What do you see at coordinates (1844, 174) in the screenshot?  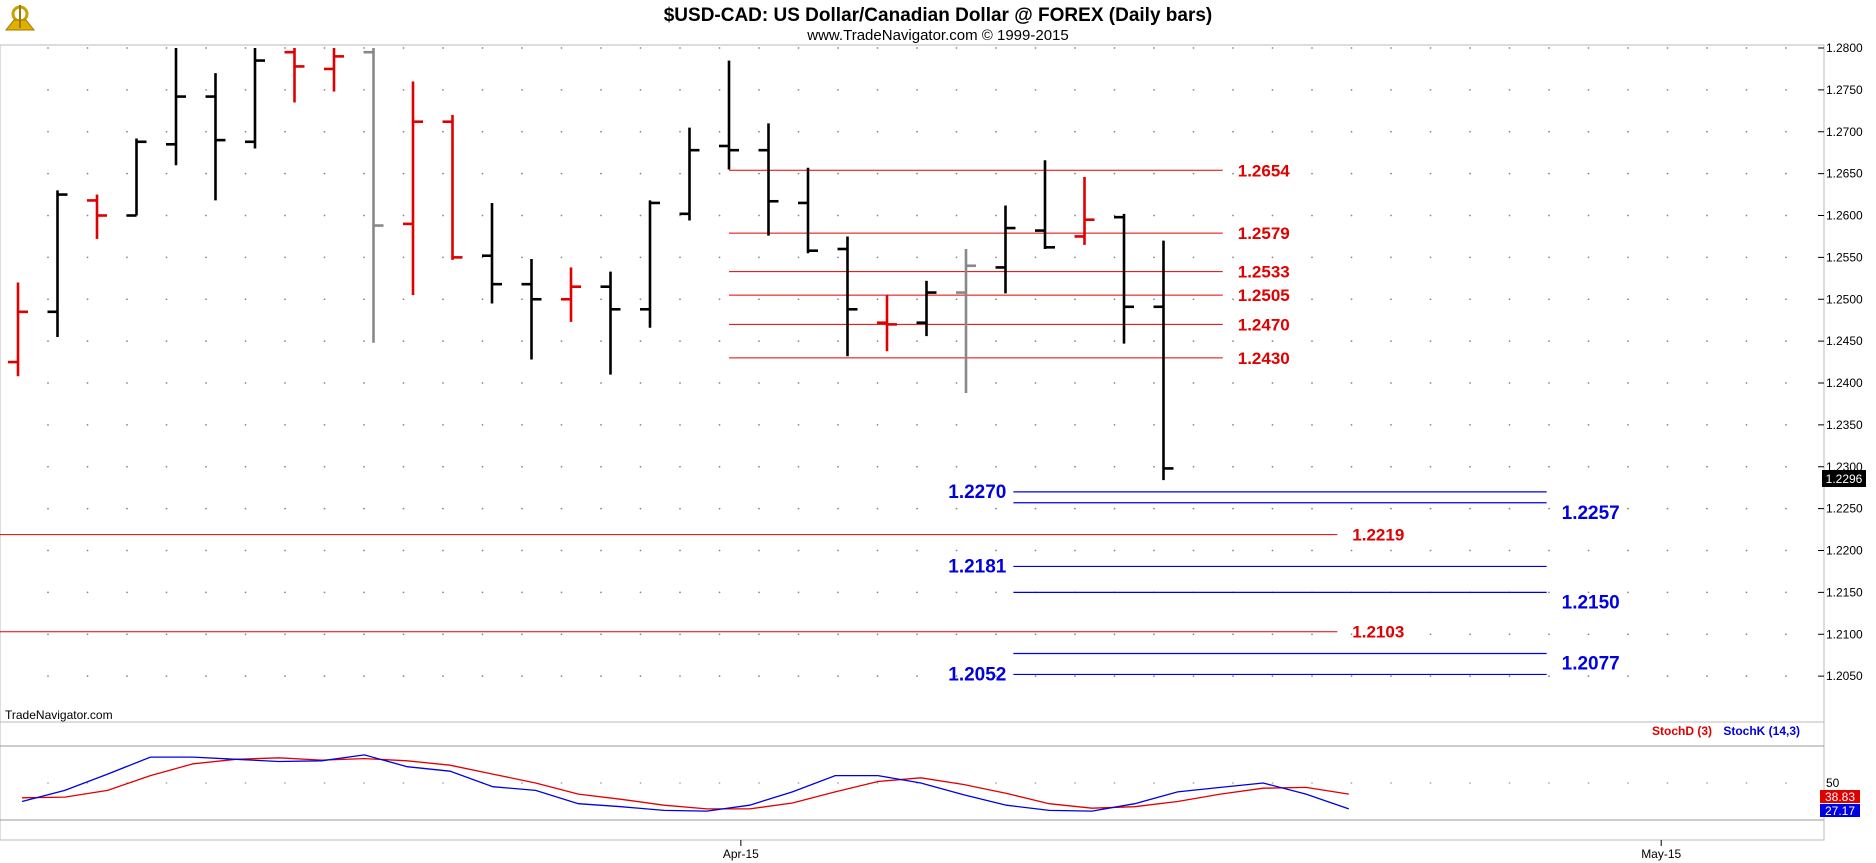 I see `y-tick-label: 1.2650` at bounding box center [1844, 174].